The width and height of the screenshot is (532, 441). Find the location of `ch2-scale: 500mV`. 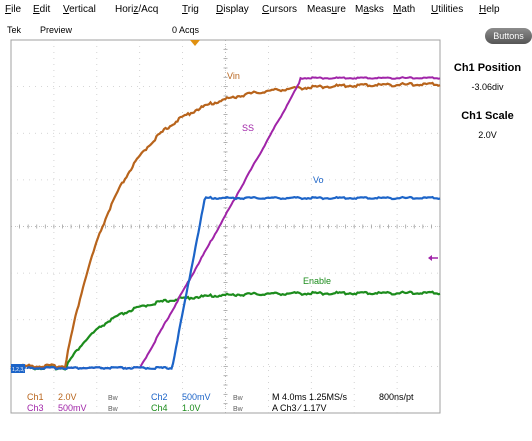

ch2-scale: 500mV is located at coordinates (196, 397).